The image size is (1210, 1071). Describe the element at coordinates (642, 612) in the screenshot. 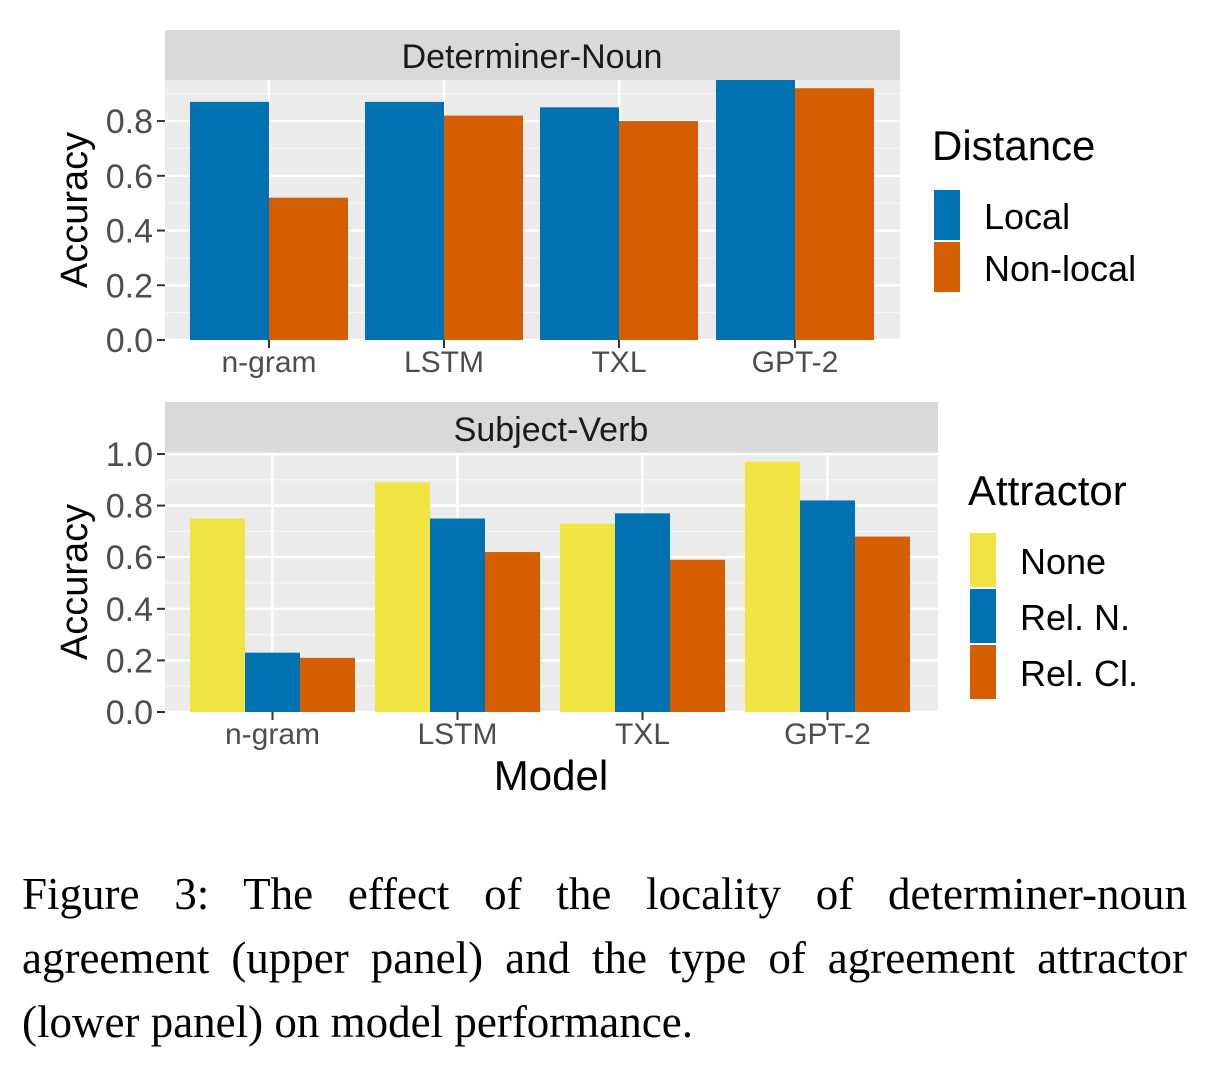

I see `bar-rel-n-txl` at that location.